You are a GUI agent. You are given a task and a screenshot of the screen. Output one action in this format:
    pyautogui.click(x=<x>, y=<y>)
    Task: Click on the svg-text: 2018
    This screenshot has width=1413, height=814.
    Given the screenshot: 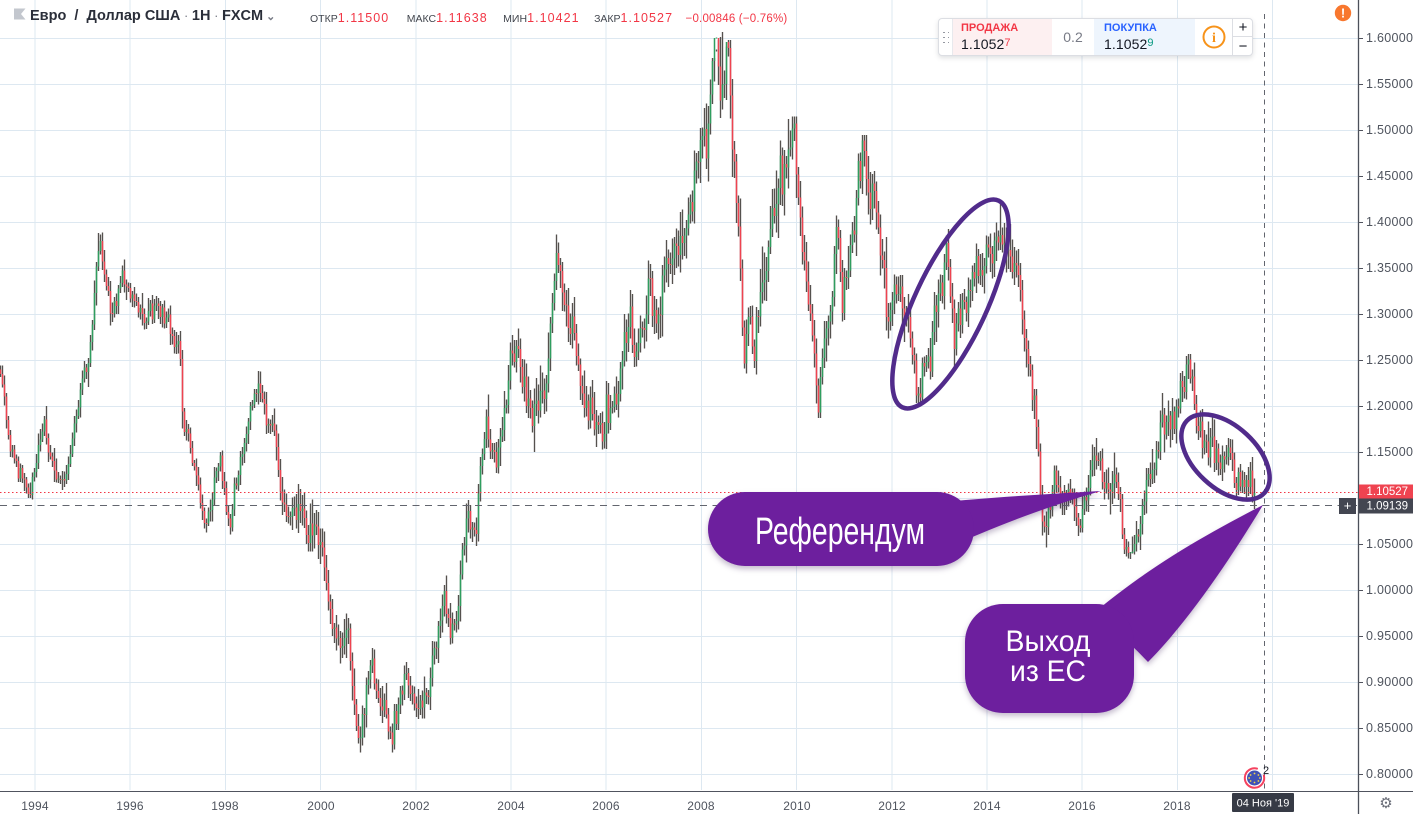 What is the action you would take?
    pyautogui.click(x=1177, y=806)
    